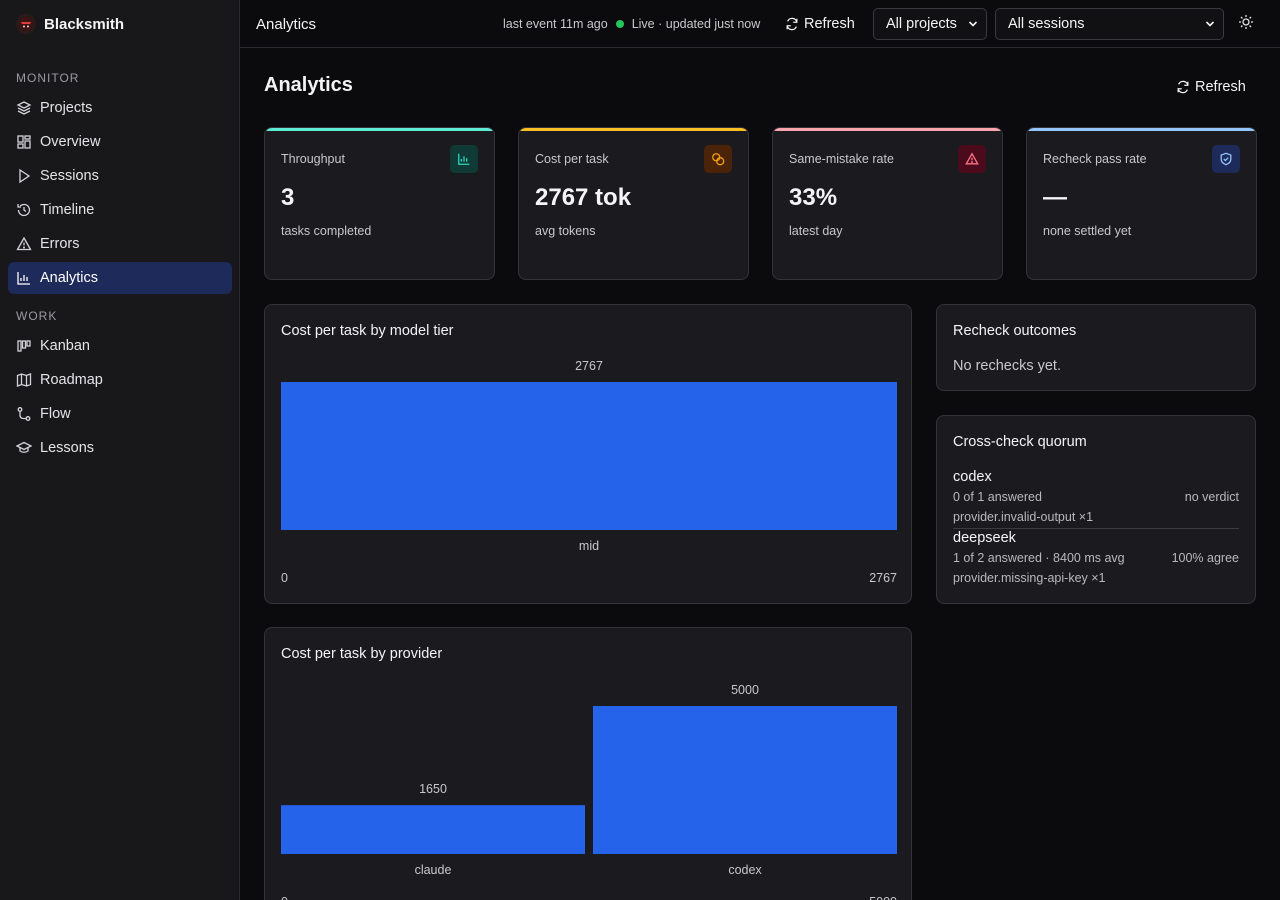  Describe the element at coordinates (24, 142) in the screenshot. I see `dashboard-icon` at that location.